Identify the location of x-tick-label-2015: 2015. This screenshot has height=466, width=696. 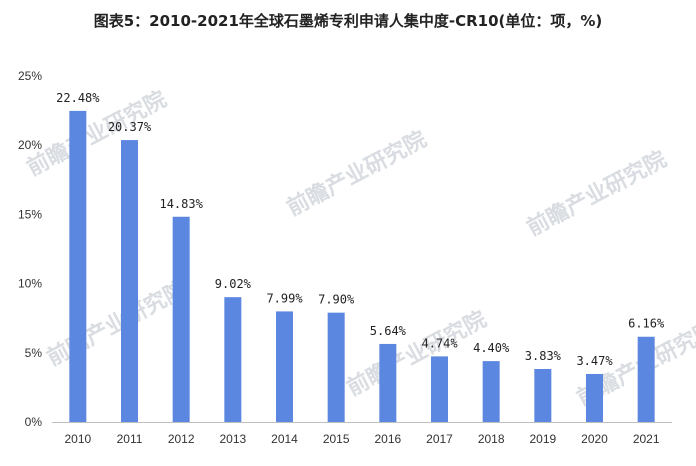
(336, 439).